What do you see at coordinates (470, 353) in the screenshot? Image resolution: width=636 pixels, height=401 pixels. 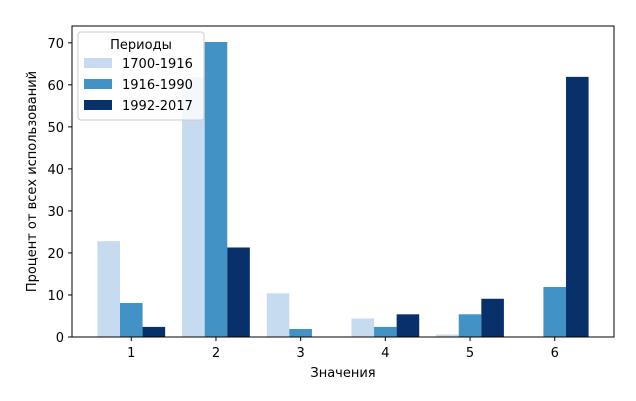 I see `x-tick-label: 5` at bounding box center [470, 353].